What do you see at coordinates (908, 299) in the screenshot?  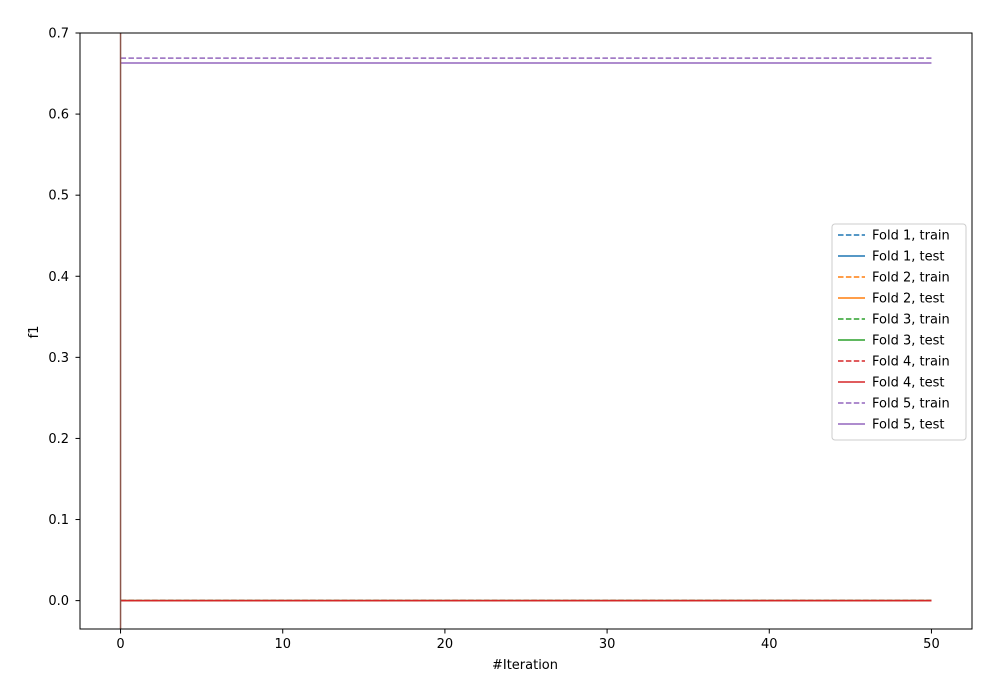 I see `legend-label: Fold 2, test` at bounding box center [908, 299].